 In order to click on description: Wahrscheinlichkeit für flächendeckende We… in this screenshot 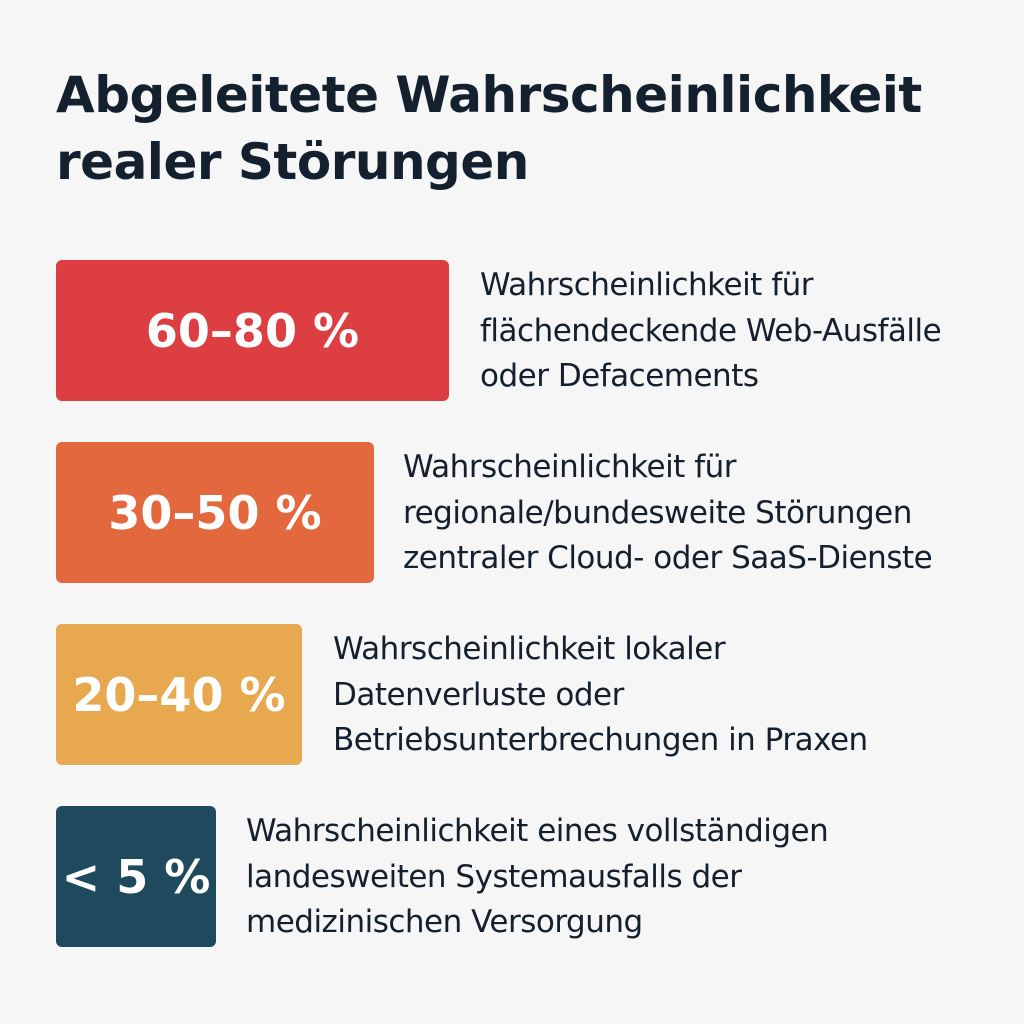, I will do `click(711, 331)`.